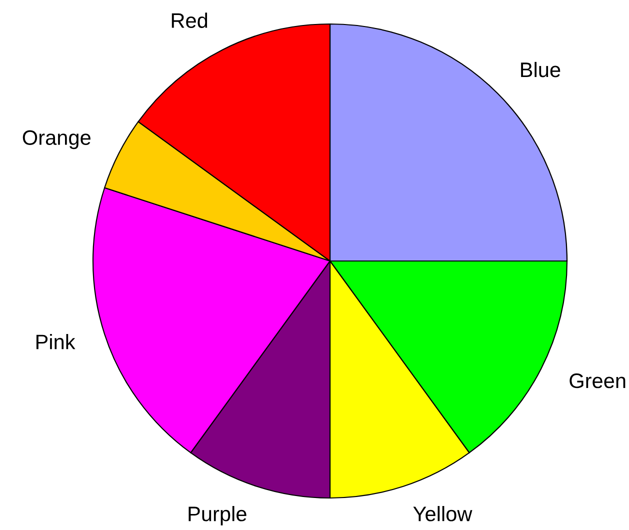 The height and width of the screenshot is (530, 629). Describe the element at coordinates (598, 380) in the screenshot. I see `slice-label: Green` at that location.